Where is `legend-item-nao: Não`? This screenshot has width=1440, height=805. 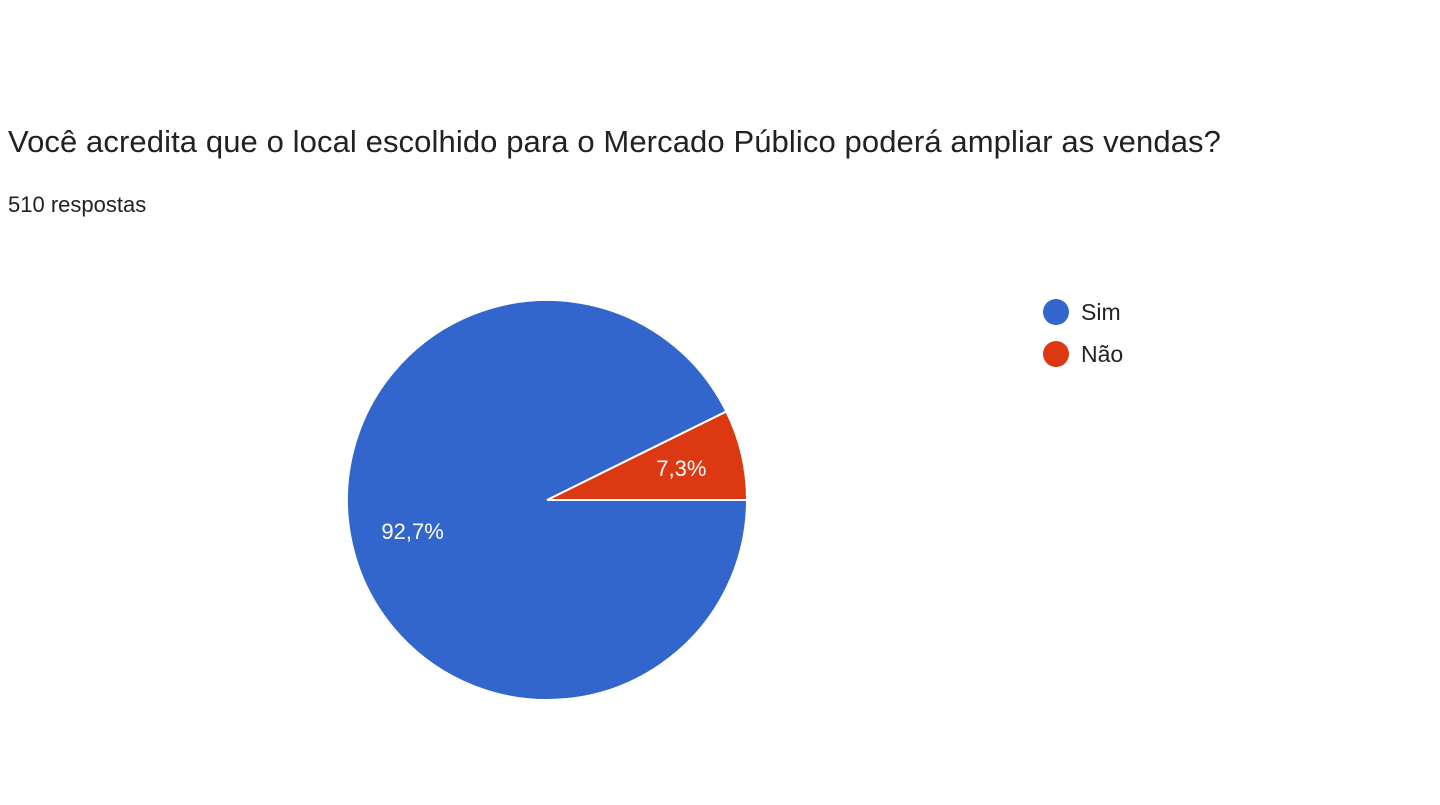 legend-item-nao: Não is located at coordinates (1083, 354).